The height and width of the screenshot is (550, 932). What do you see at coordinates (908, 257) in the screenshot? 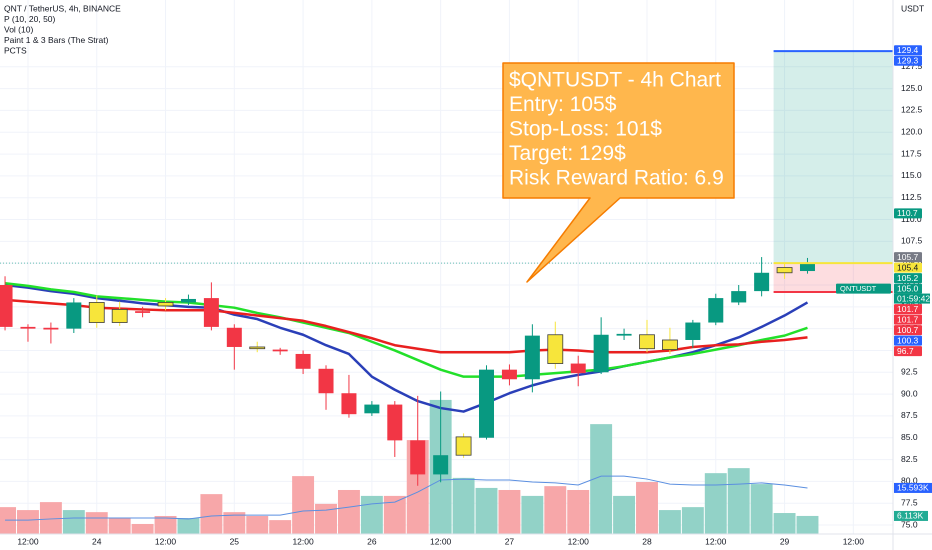
I see `price-label: 105.7` at bounding box center [908, 257].